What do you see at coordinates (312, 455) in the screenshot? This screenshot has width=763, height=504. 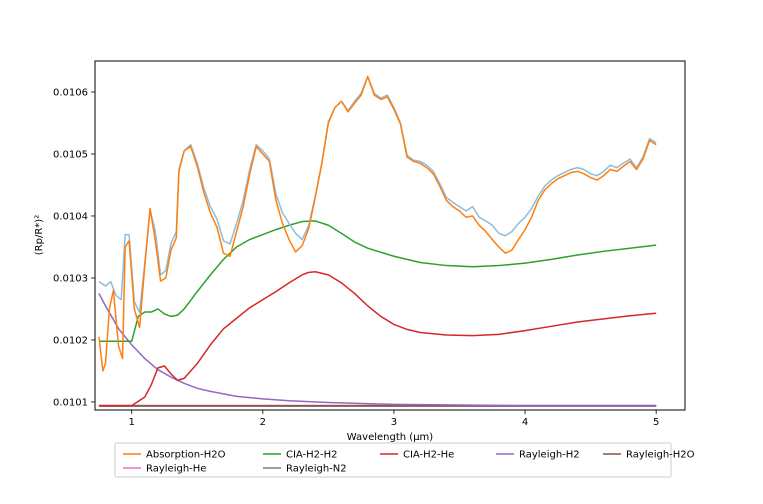 I see `legend-label: CIA-H2-H2` at bounding box center [312, 455].